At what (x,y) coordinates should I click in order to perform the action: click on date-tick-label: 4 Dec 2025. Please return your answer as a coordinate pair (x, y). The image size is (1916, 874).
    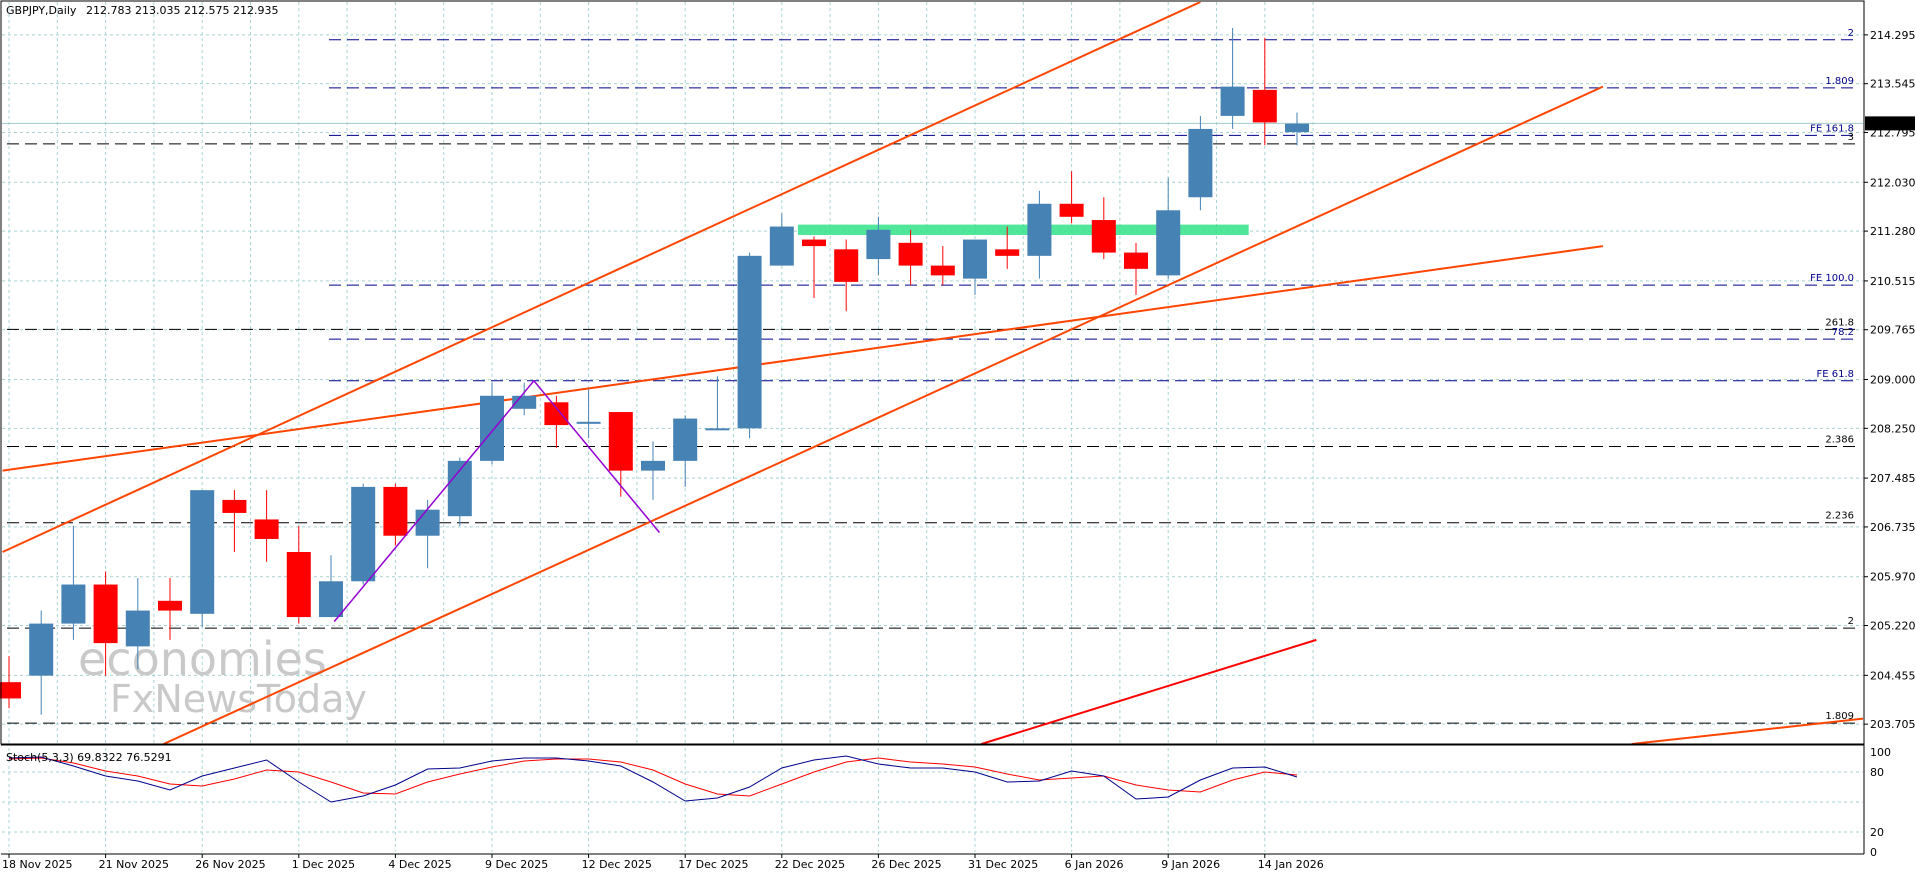
    Looking at the image, I should click on (419, 864).